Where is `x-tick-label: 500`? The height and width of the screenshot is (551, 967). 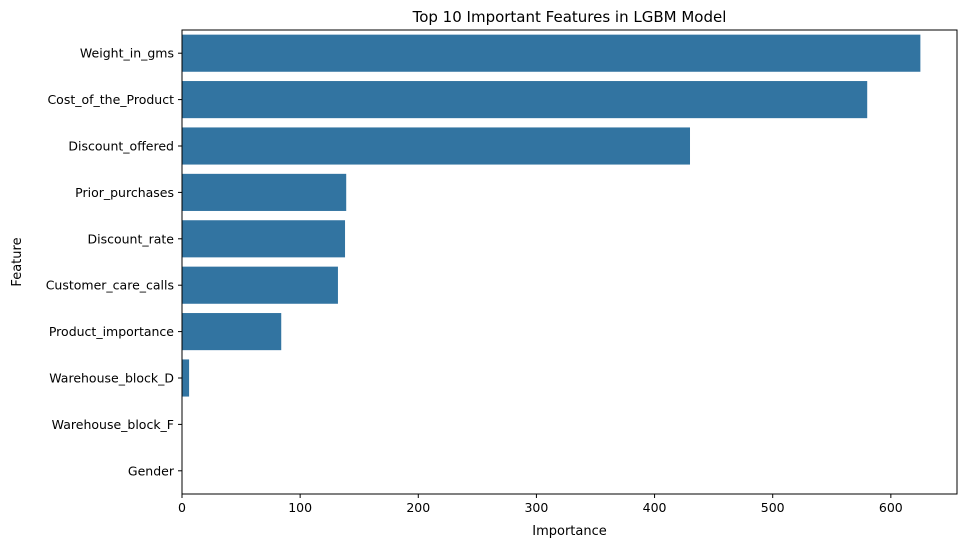 x-tick-label: 500 is located at coordinates (773, 507).